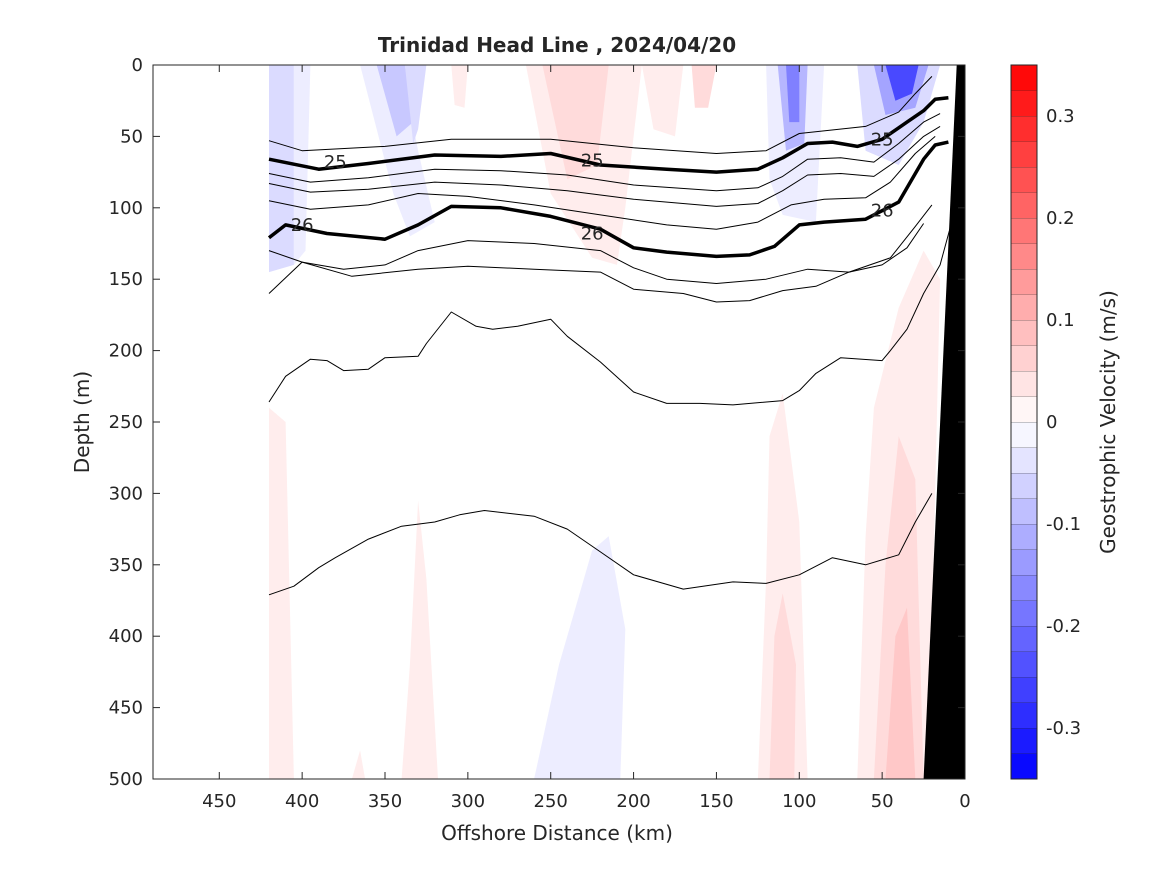 The image size is (1167, 875). What do you see at coordinates (1051, 422) in the screenshot?
I see `colorbar-tick-label: 0` at bounding box center [1051, 422].